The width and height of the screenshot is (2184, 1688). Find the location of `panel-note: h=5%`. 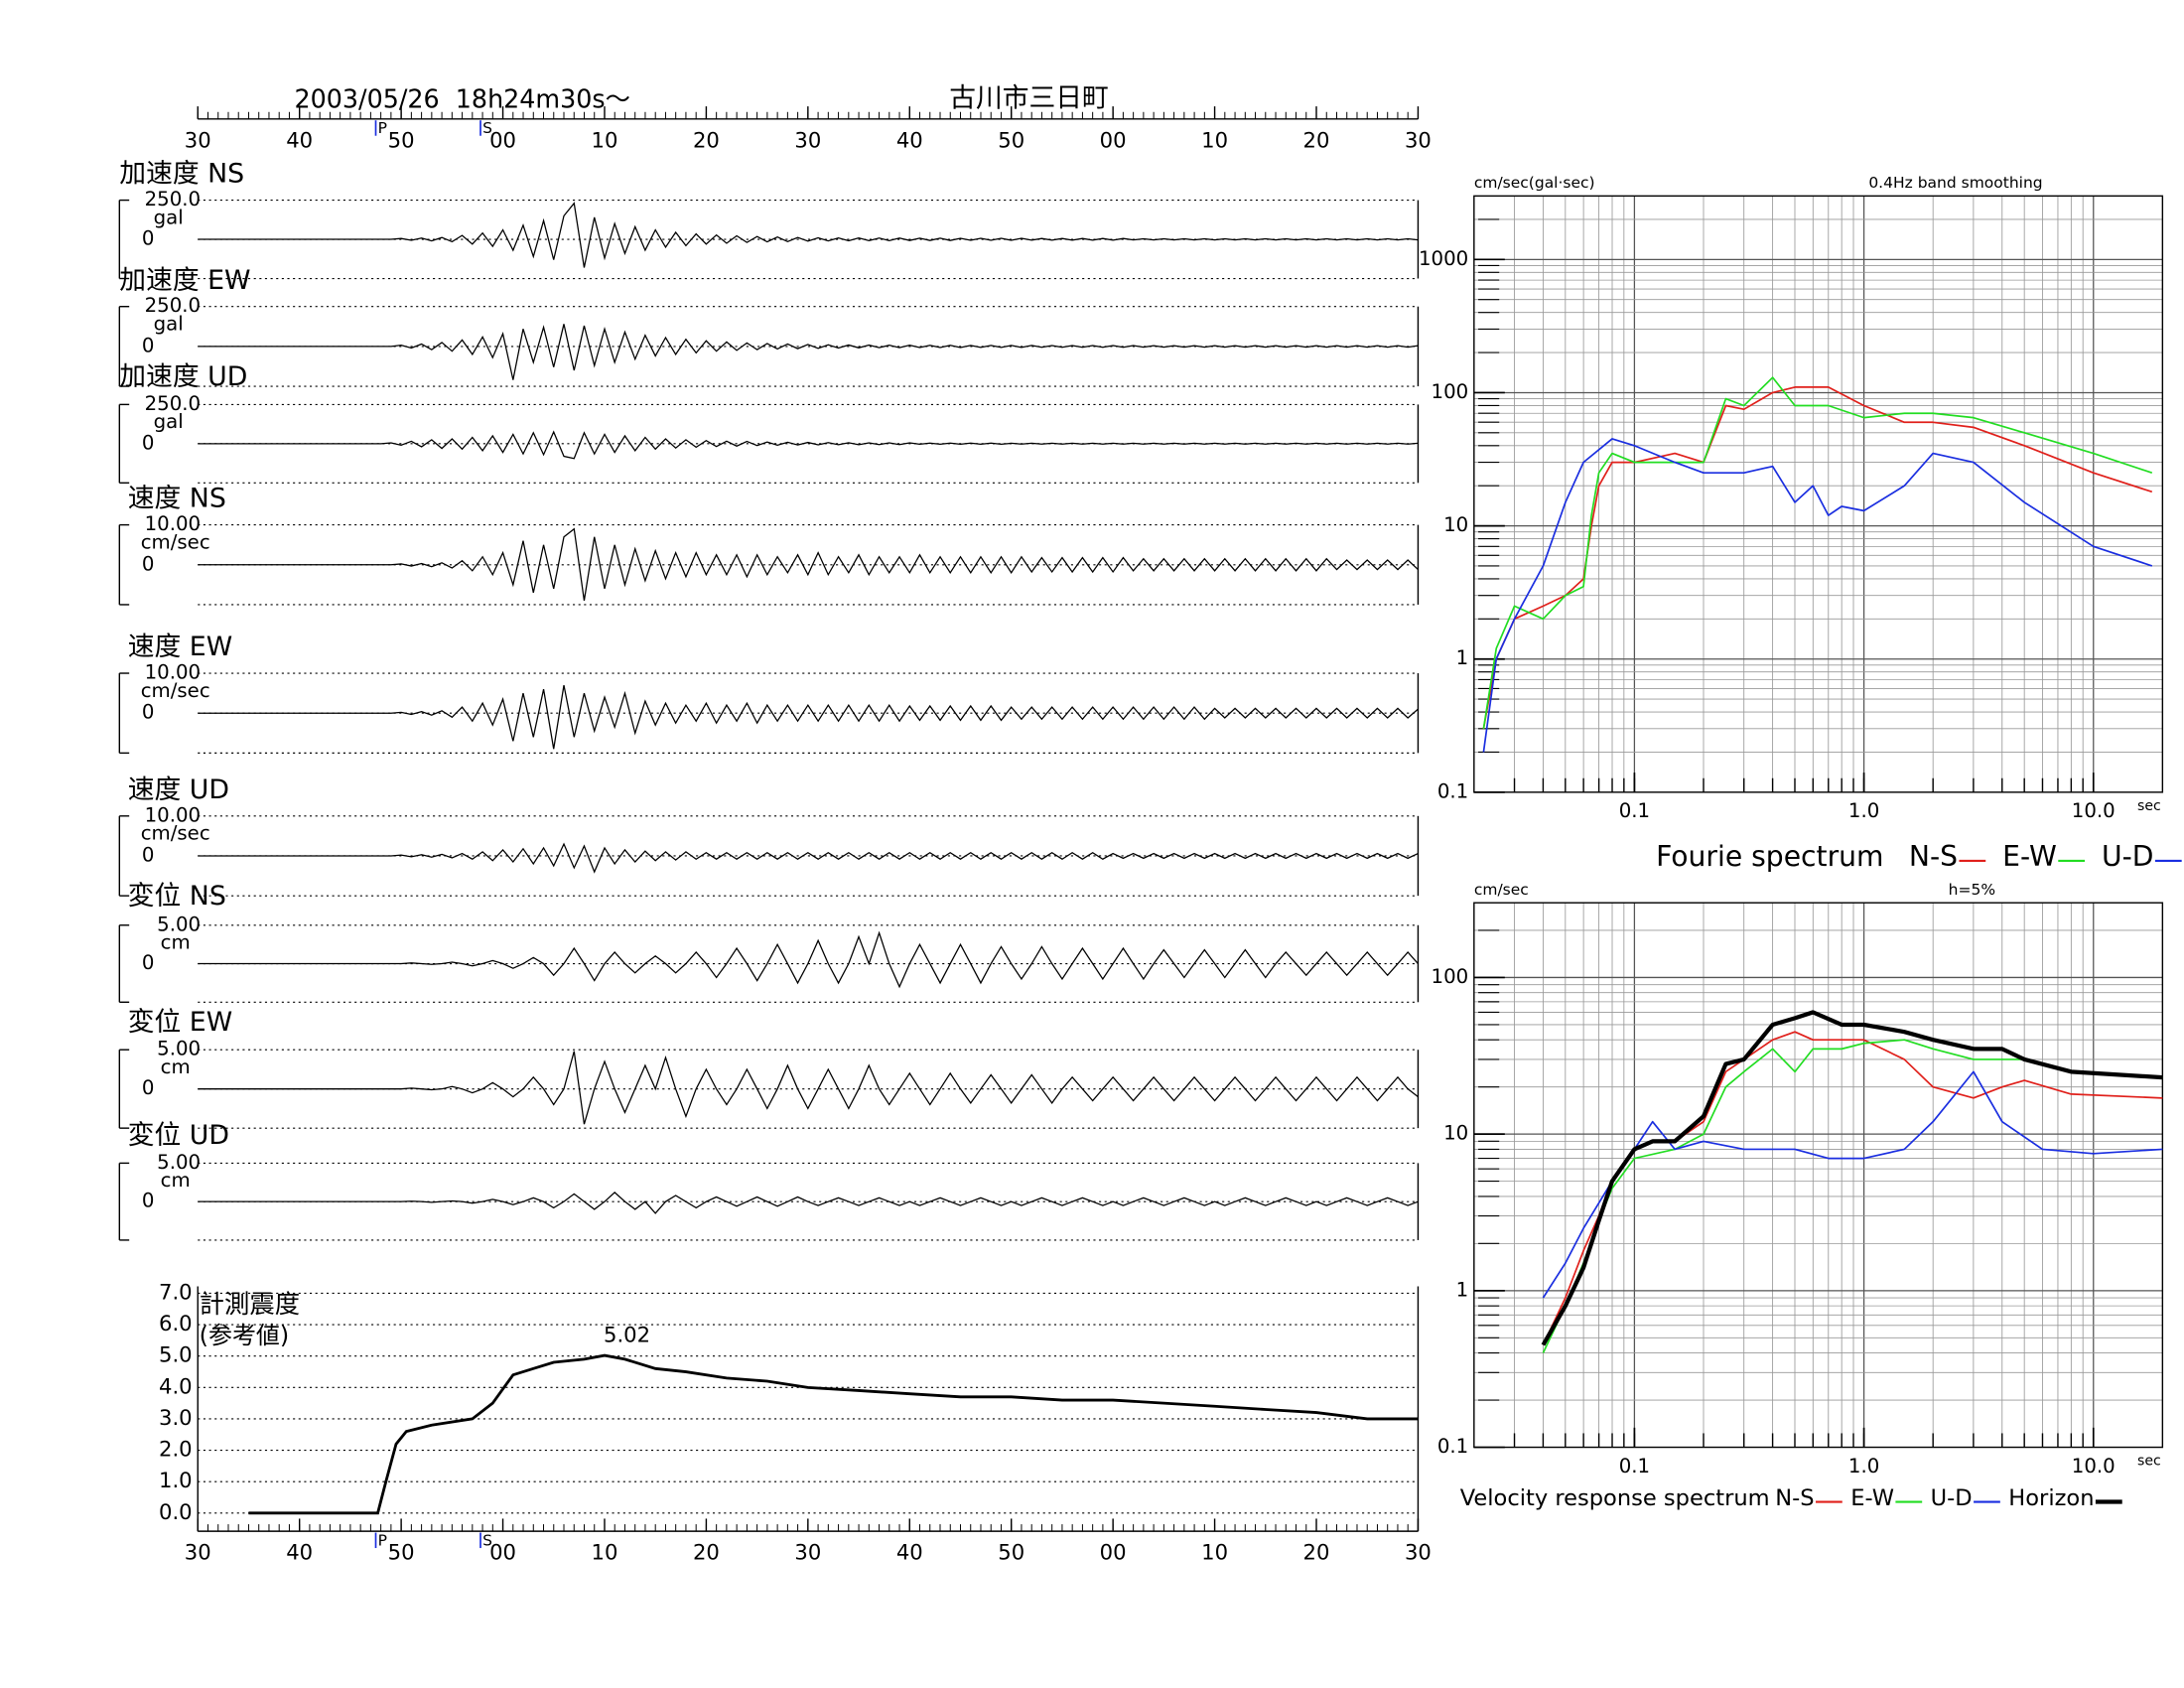

panel-note: h=5% is located at coordinates (1972, 890).